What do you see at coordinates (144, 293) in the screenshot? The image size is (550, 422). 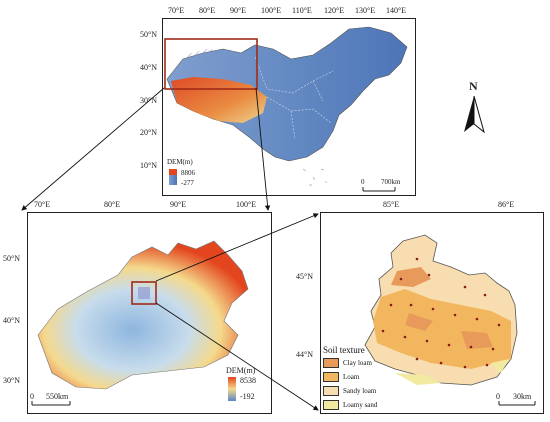 I see `xinjiang-inset-box` at bounding box center [144, 293].